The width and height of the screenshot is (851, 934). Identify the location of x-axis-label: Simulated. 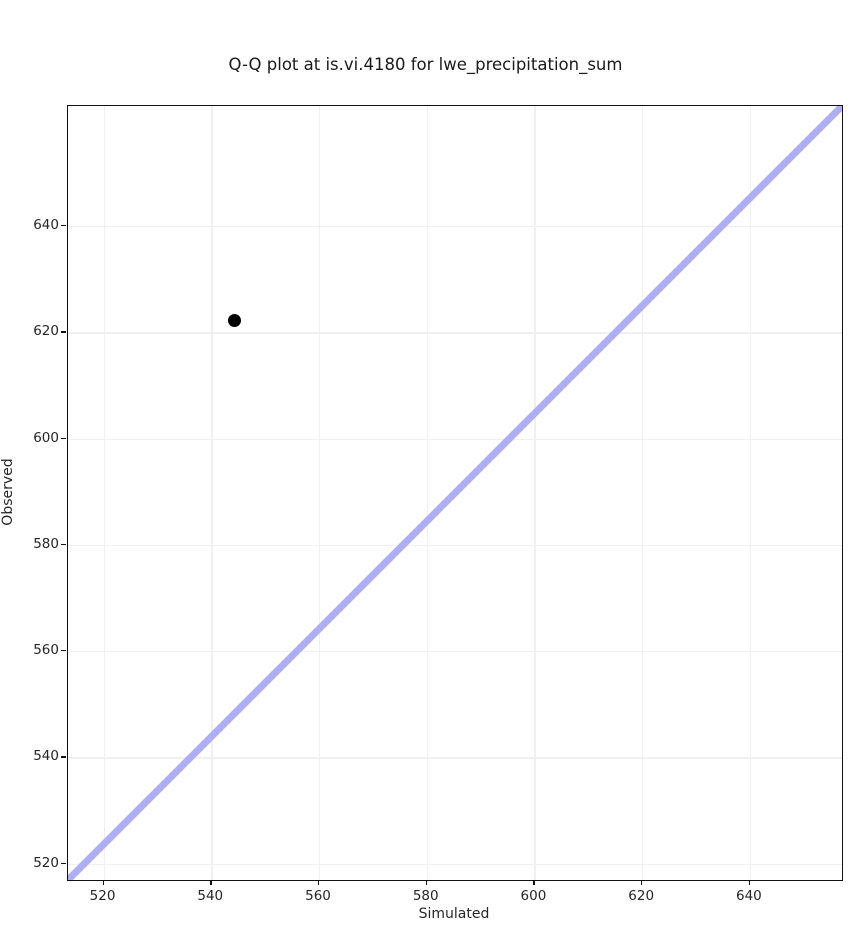
(454, 914).